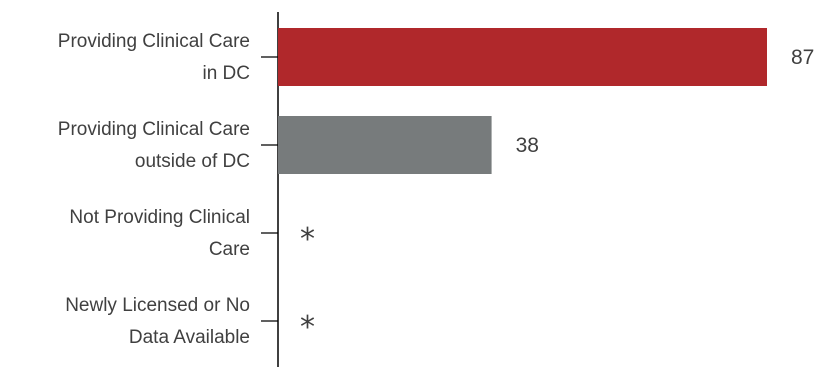 This screenshot has width=823, height=367. What do you see at coordinates (192, 161) in the screenshot?
I see `category-label: outside of DC` at bounding box center [192, 161].